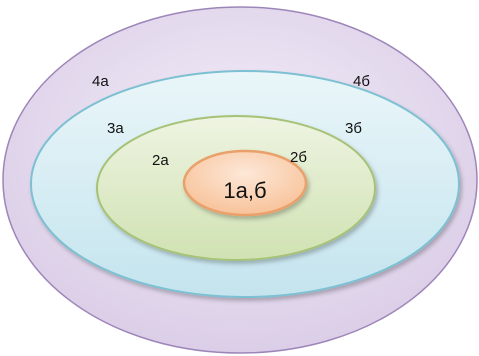 The width and height of the screenshot is (479, 356). Describe the element at coordinates (361, 81) in the screenshot. I see `label-4b: 4б` at that location.